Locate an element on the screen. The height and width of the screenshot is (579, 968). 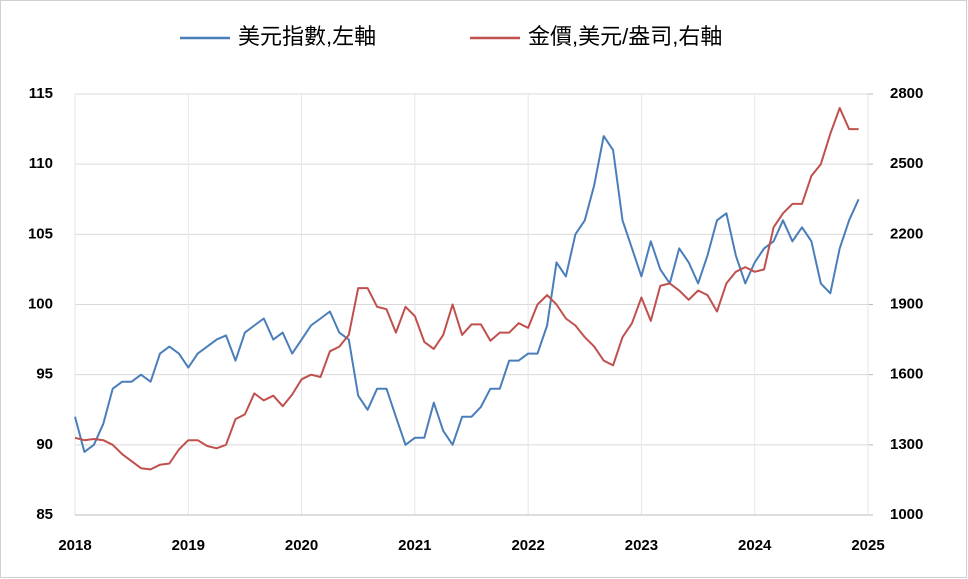
x-tick-label: 2025 is located at coordinates (867, 545).